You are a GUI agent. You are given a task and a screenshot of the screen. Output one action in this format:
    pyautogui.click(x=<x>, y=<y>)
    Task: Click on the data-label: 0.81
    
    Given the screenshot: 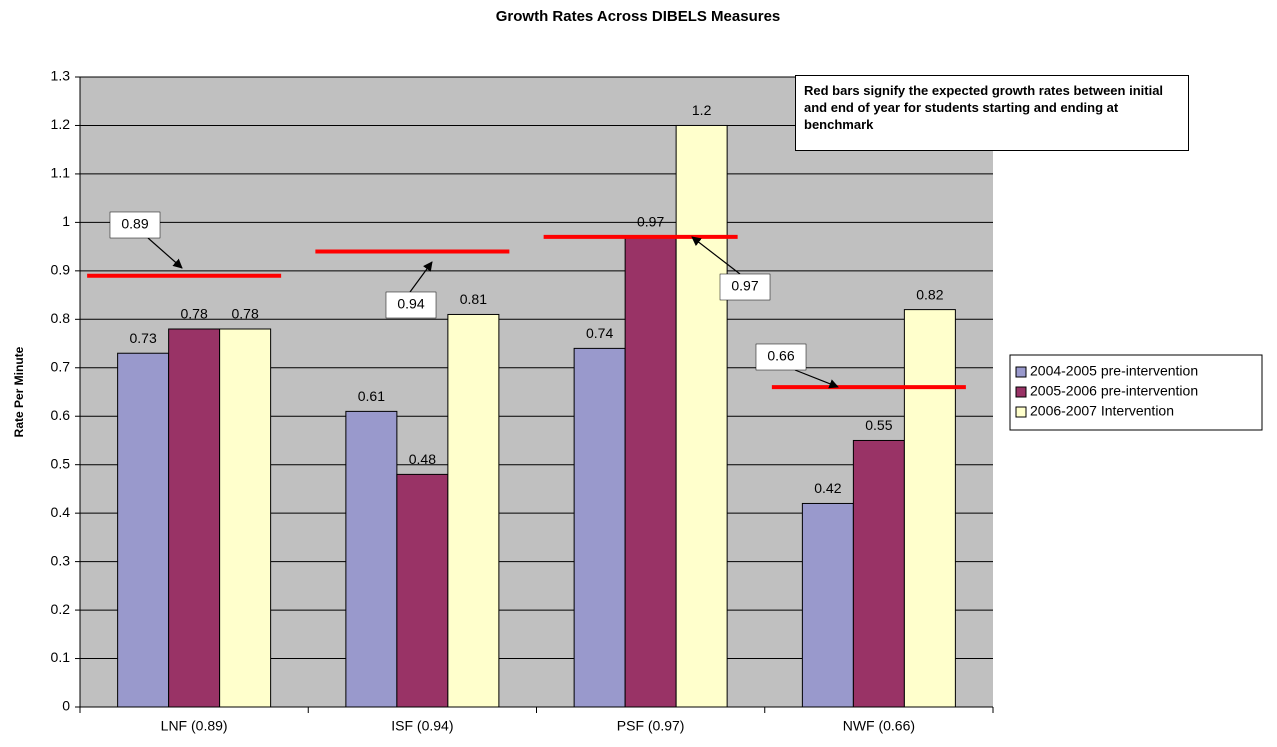 What is the action you would take?
    pyautogui.click(x=473, y=299)
    